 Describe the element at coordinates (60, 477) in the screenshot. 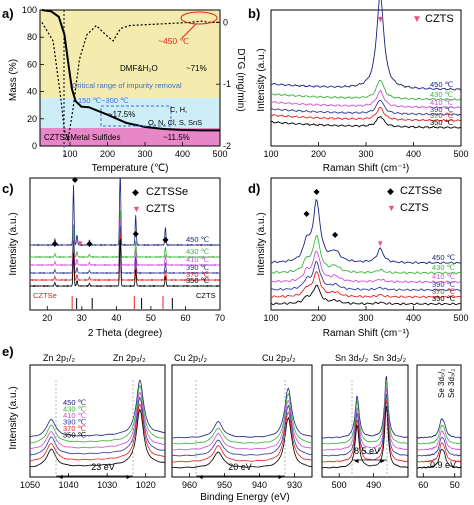

I see `zn-split-arrow-head-left: ◄` at that location.